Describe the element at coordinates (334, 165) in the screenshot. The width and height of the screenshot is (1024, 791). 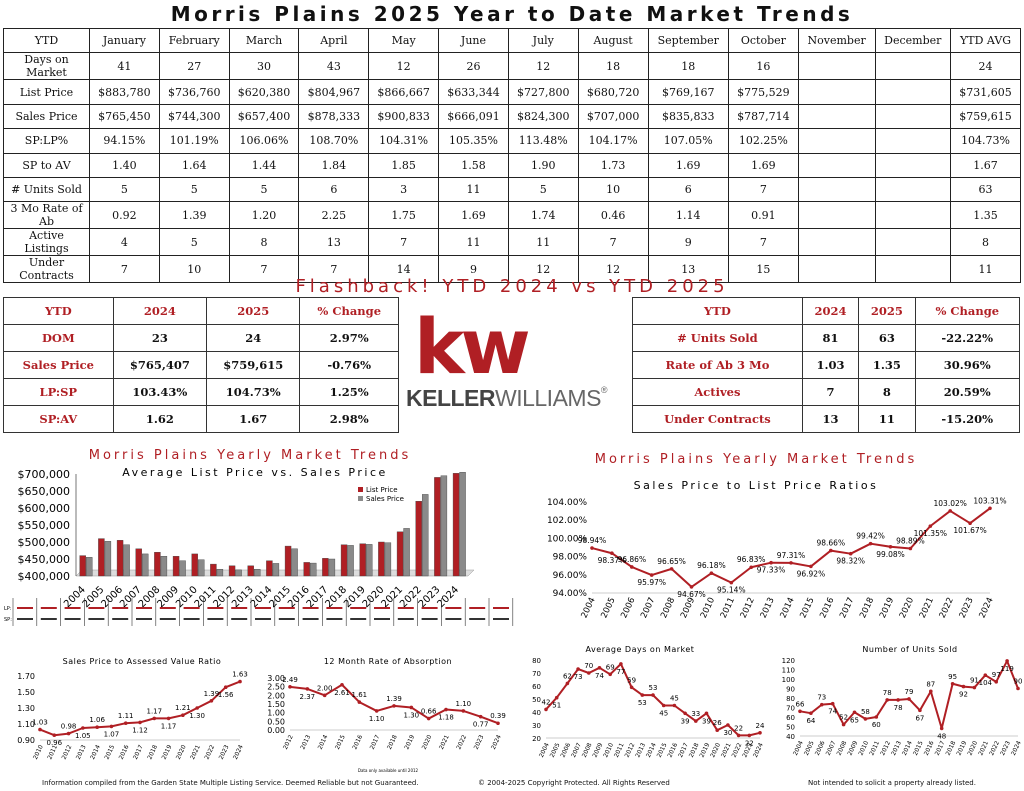
I see `ytd-table-cell: 1.84` at that location.